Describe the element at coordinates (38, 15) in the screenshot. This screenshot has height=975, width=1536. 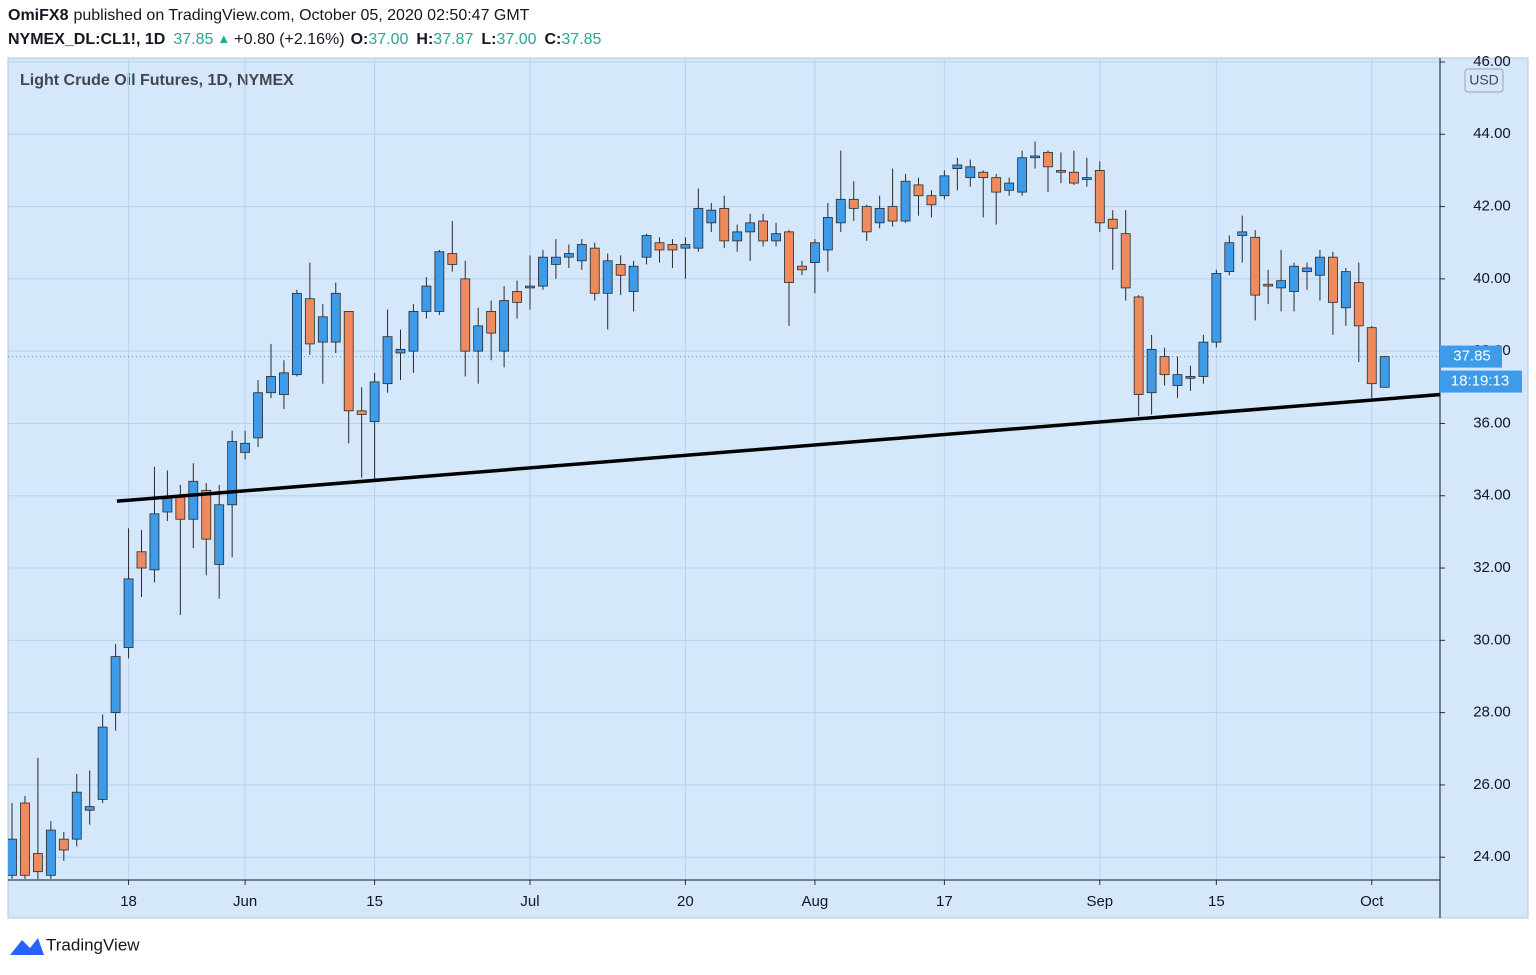
I see `publisher: OmiFX8` at that location.